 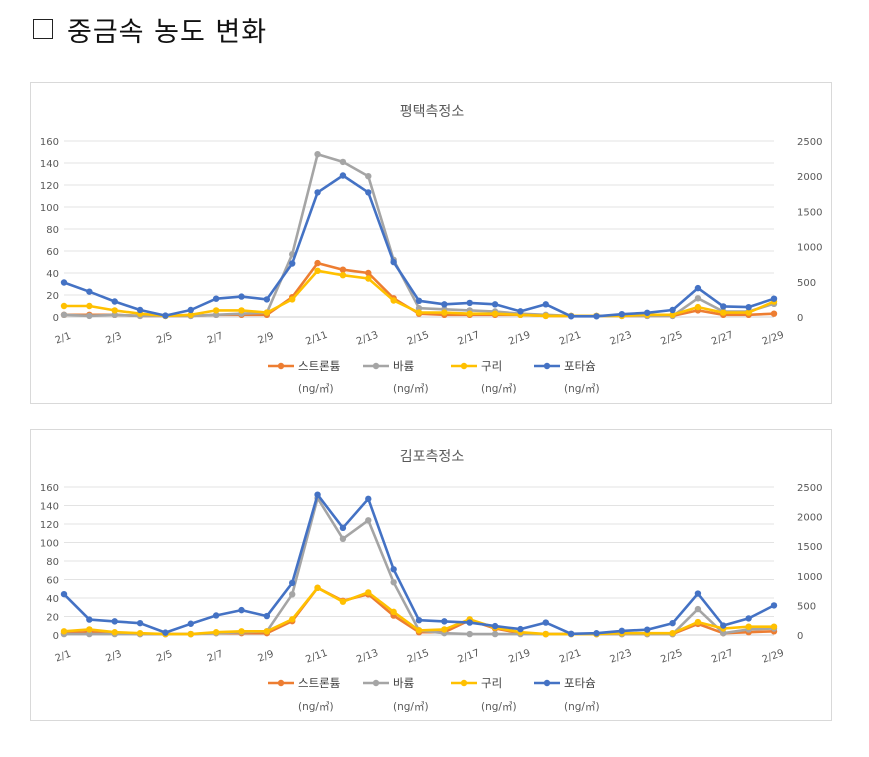 I want to click on x-tick-label: 2/25, so click(x=671, y=339).